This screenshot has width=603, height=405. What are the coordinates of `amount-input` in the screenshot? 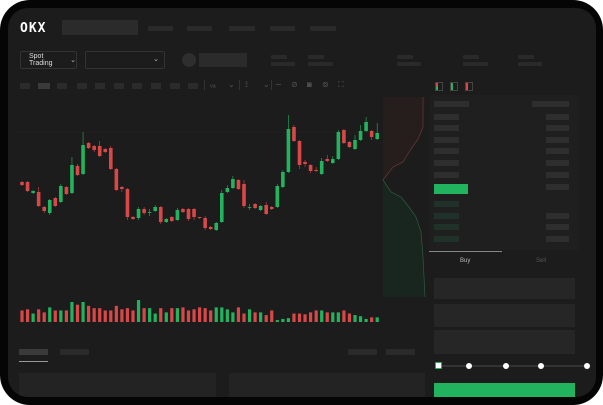 It's located at (504, 315).